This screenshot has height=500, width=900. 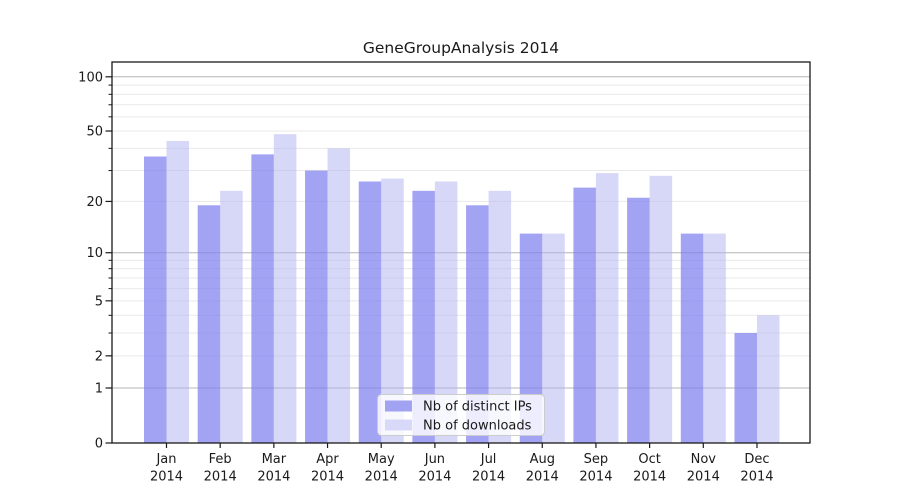 What do you see at coordinates (542, 459) in the screenshot?
I see `x-tick-label-month: Aug` at bounding box center [542, 459].